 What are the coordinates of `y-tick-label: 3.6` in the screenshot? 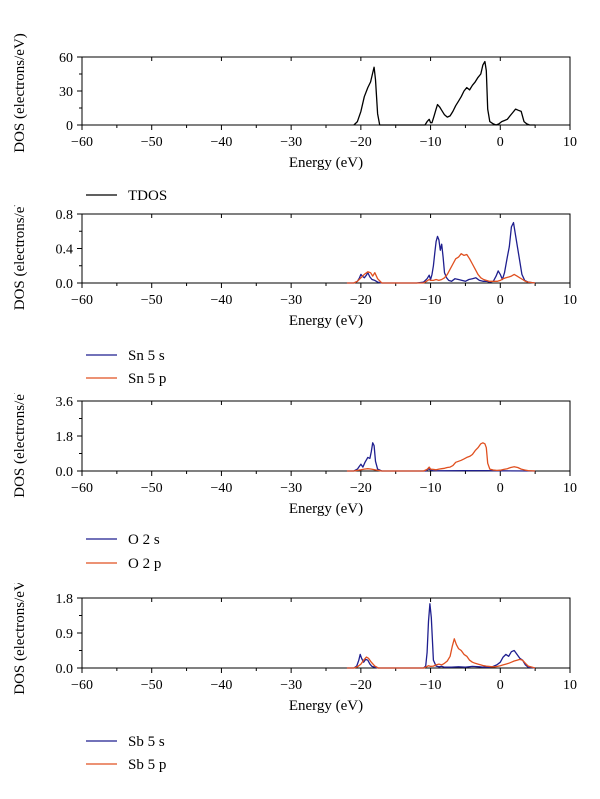 It's located at (65, 402).